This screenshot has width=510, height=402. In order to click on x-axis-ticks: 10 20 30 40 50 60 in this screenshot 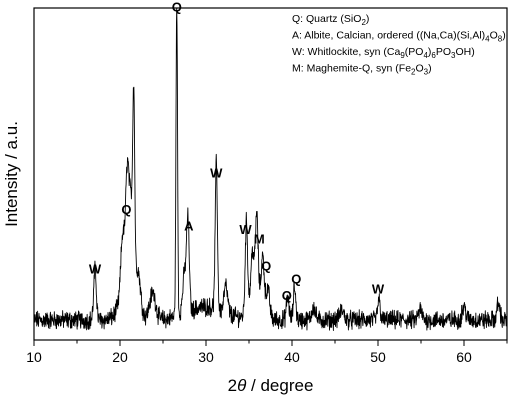, I will do `click(267, 352)`.